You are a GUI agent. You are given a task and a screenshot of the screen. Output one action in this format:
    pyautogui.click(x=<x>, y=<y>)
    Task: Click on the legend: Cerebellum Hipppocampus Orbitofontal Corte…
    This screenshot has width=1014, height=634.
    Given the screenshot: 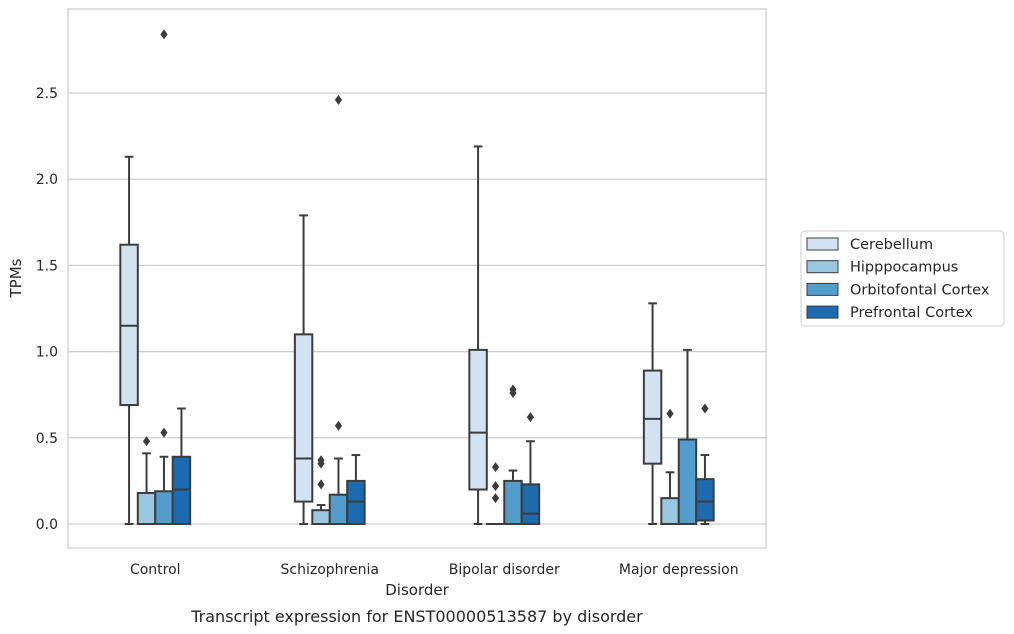 What is the action you would take?
    pyautogui.click(x=902, y=278)
    